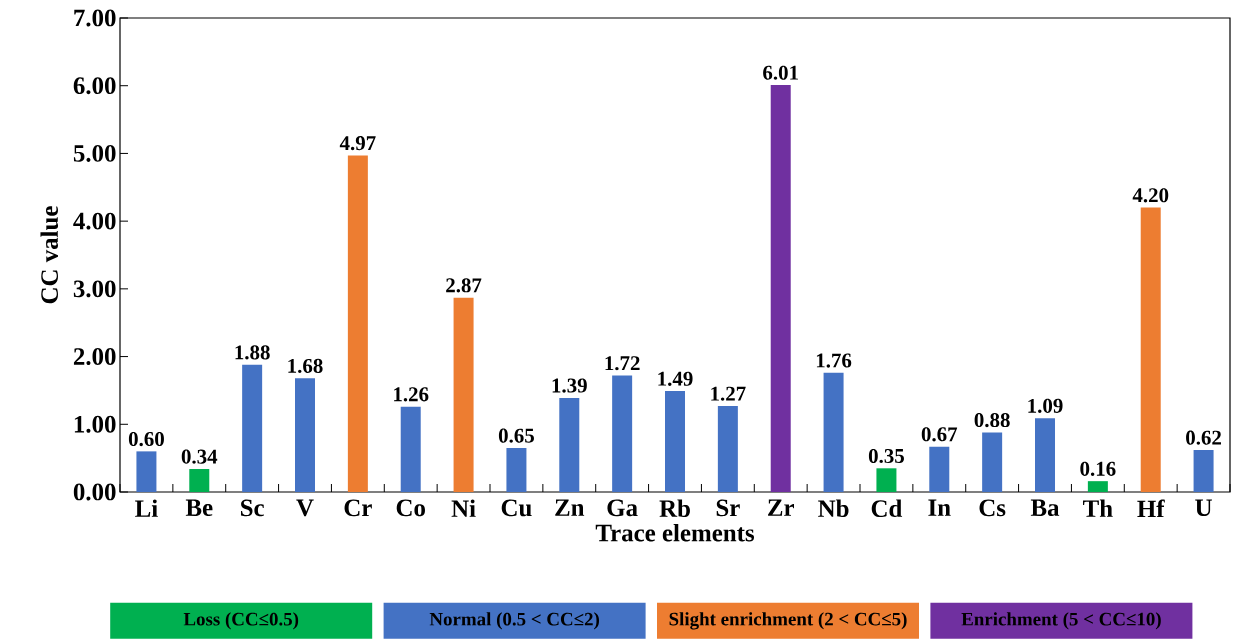  What do you see at coordinates (674, 508) in the screenshot?
I see `x-tick-label: Rb` at bounding box center [674, 508].